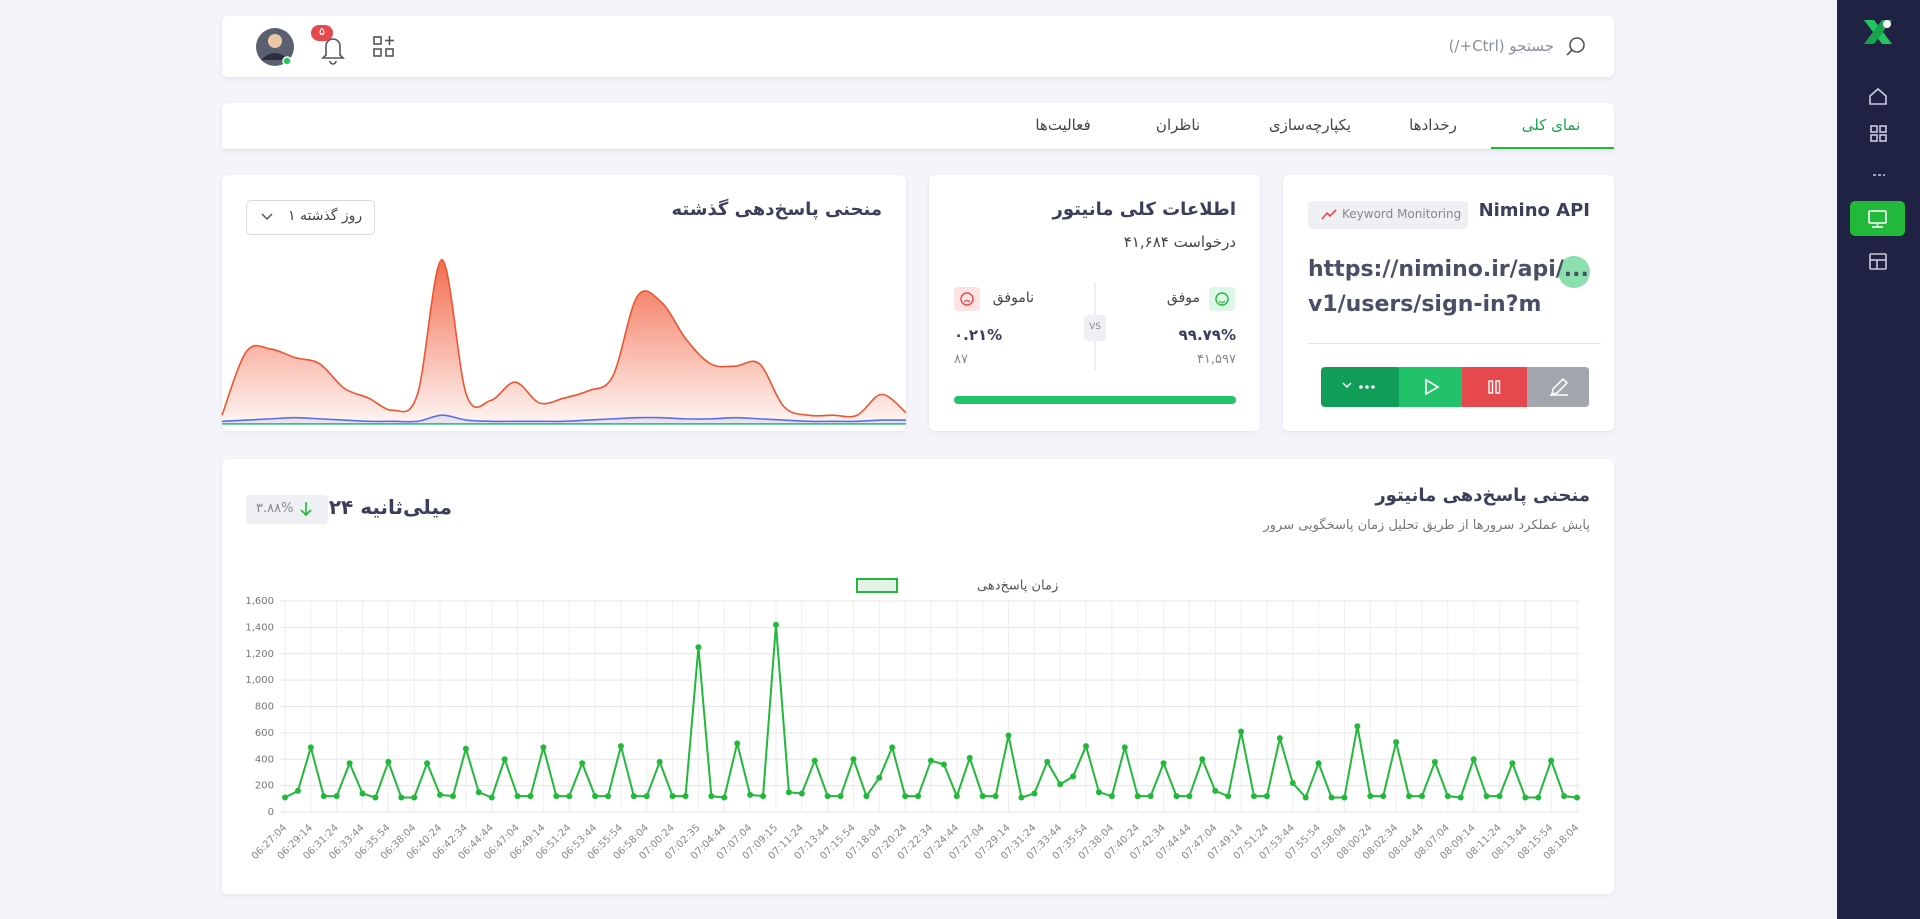 Image resolution: width=1920 pixels, height=919 pixels. I want to click on y-tick-label: 0, so click(271, 812).